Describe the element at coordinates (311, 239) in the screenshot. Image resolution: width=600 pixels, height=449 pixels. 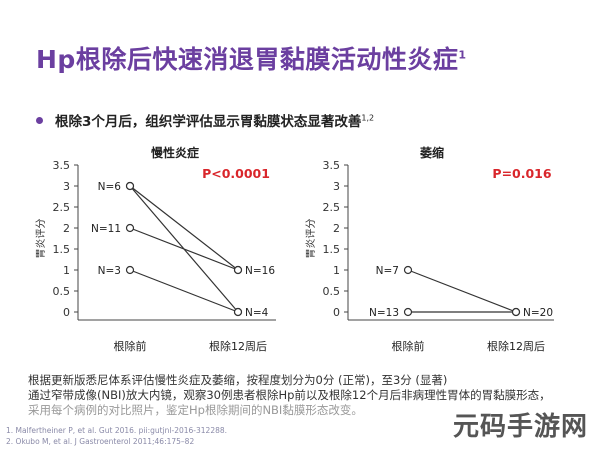
I see `chart-2-y-axis-label: 胃炎评分` at that location.